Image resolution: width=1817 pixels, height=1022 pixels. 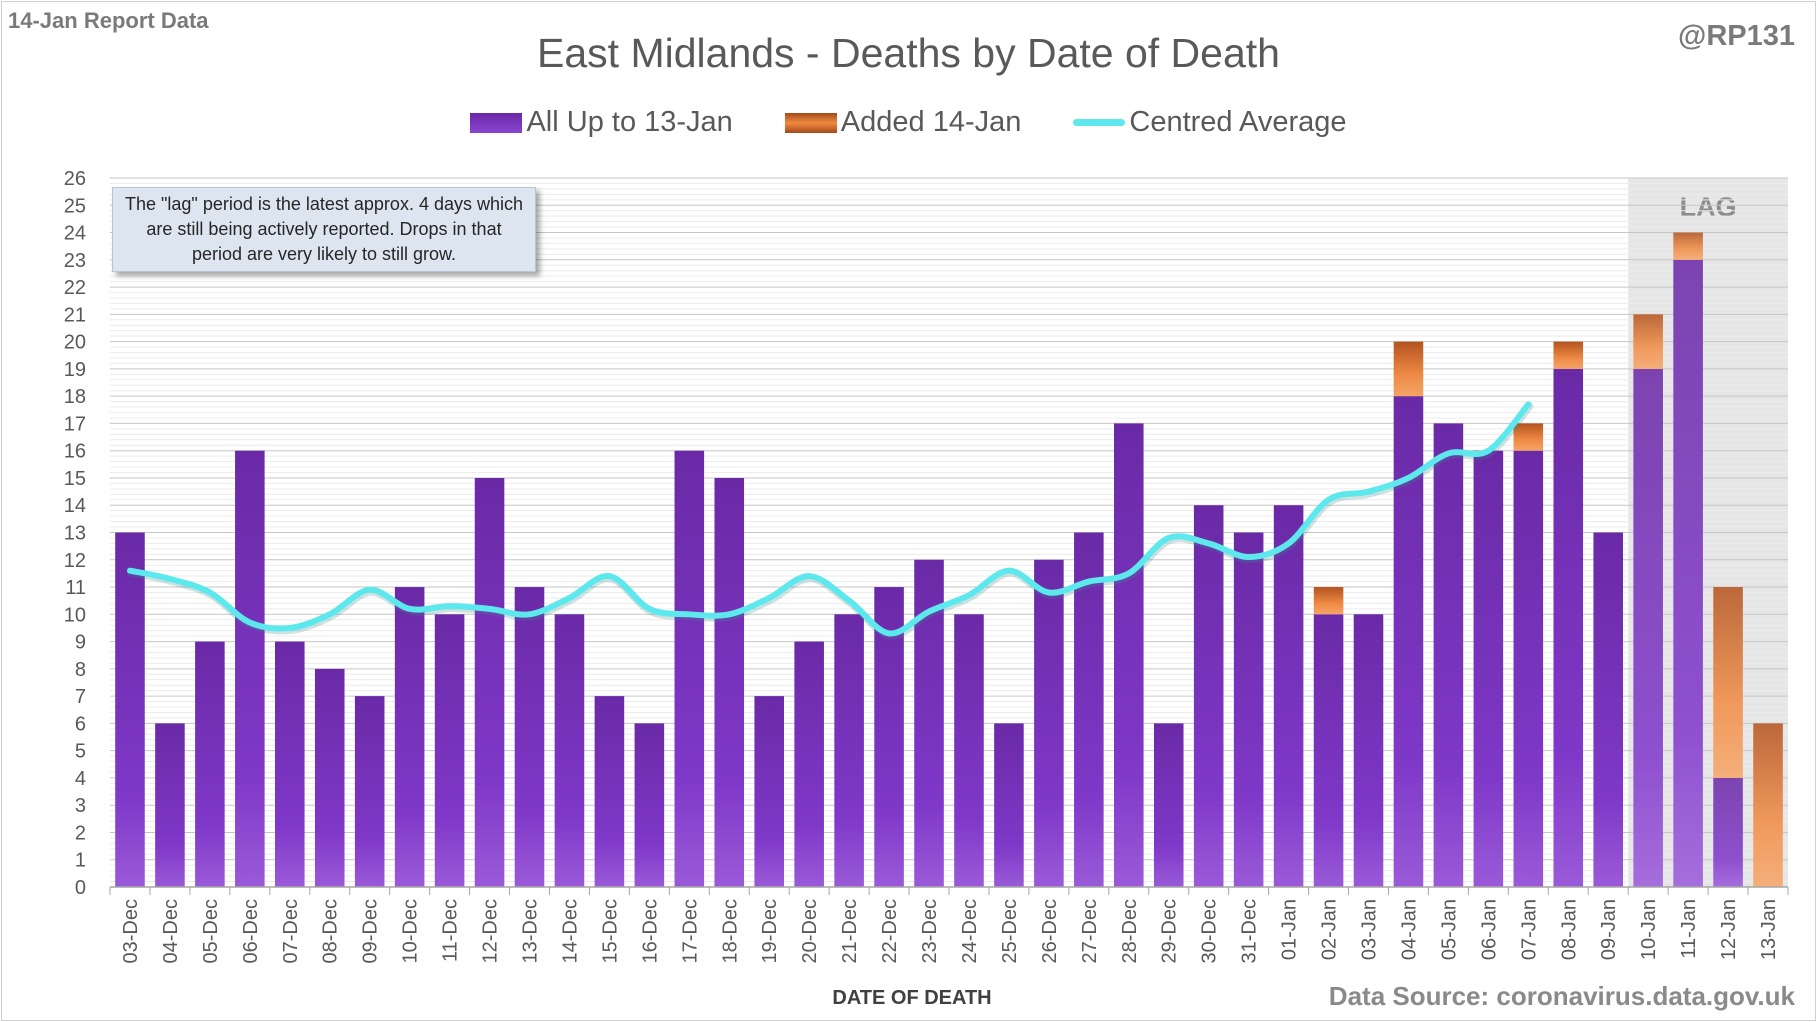 What do you see at coordinates (80, 806) in the screenshot?
I see `y-tick-label: 3` at bounding box center [80, 806].